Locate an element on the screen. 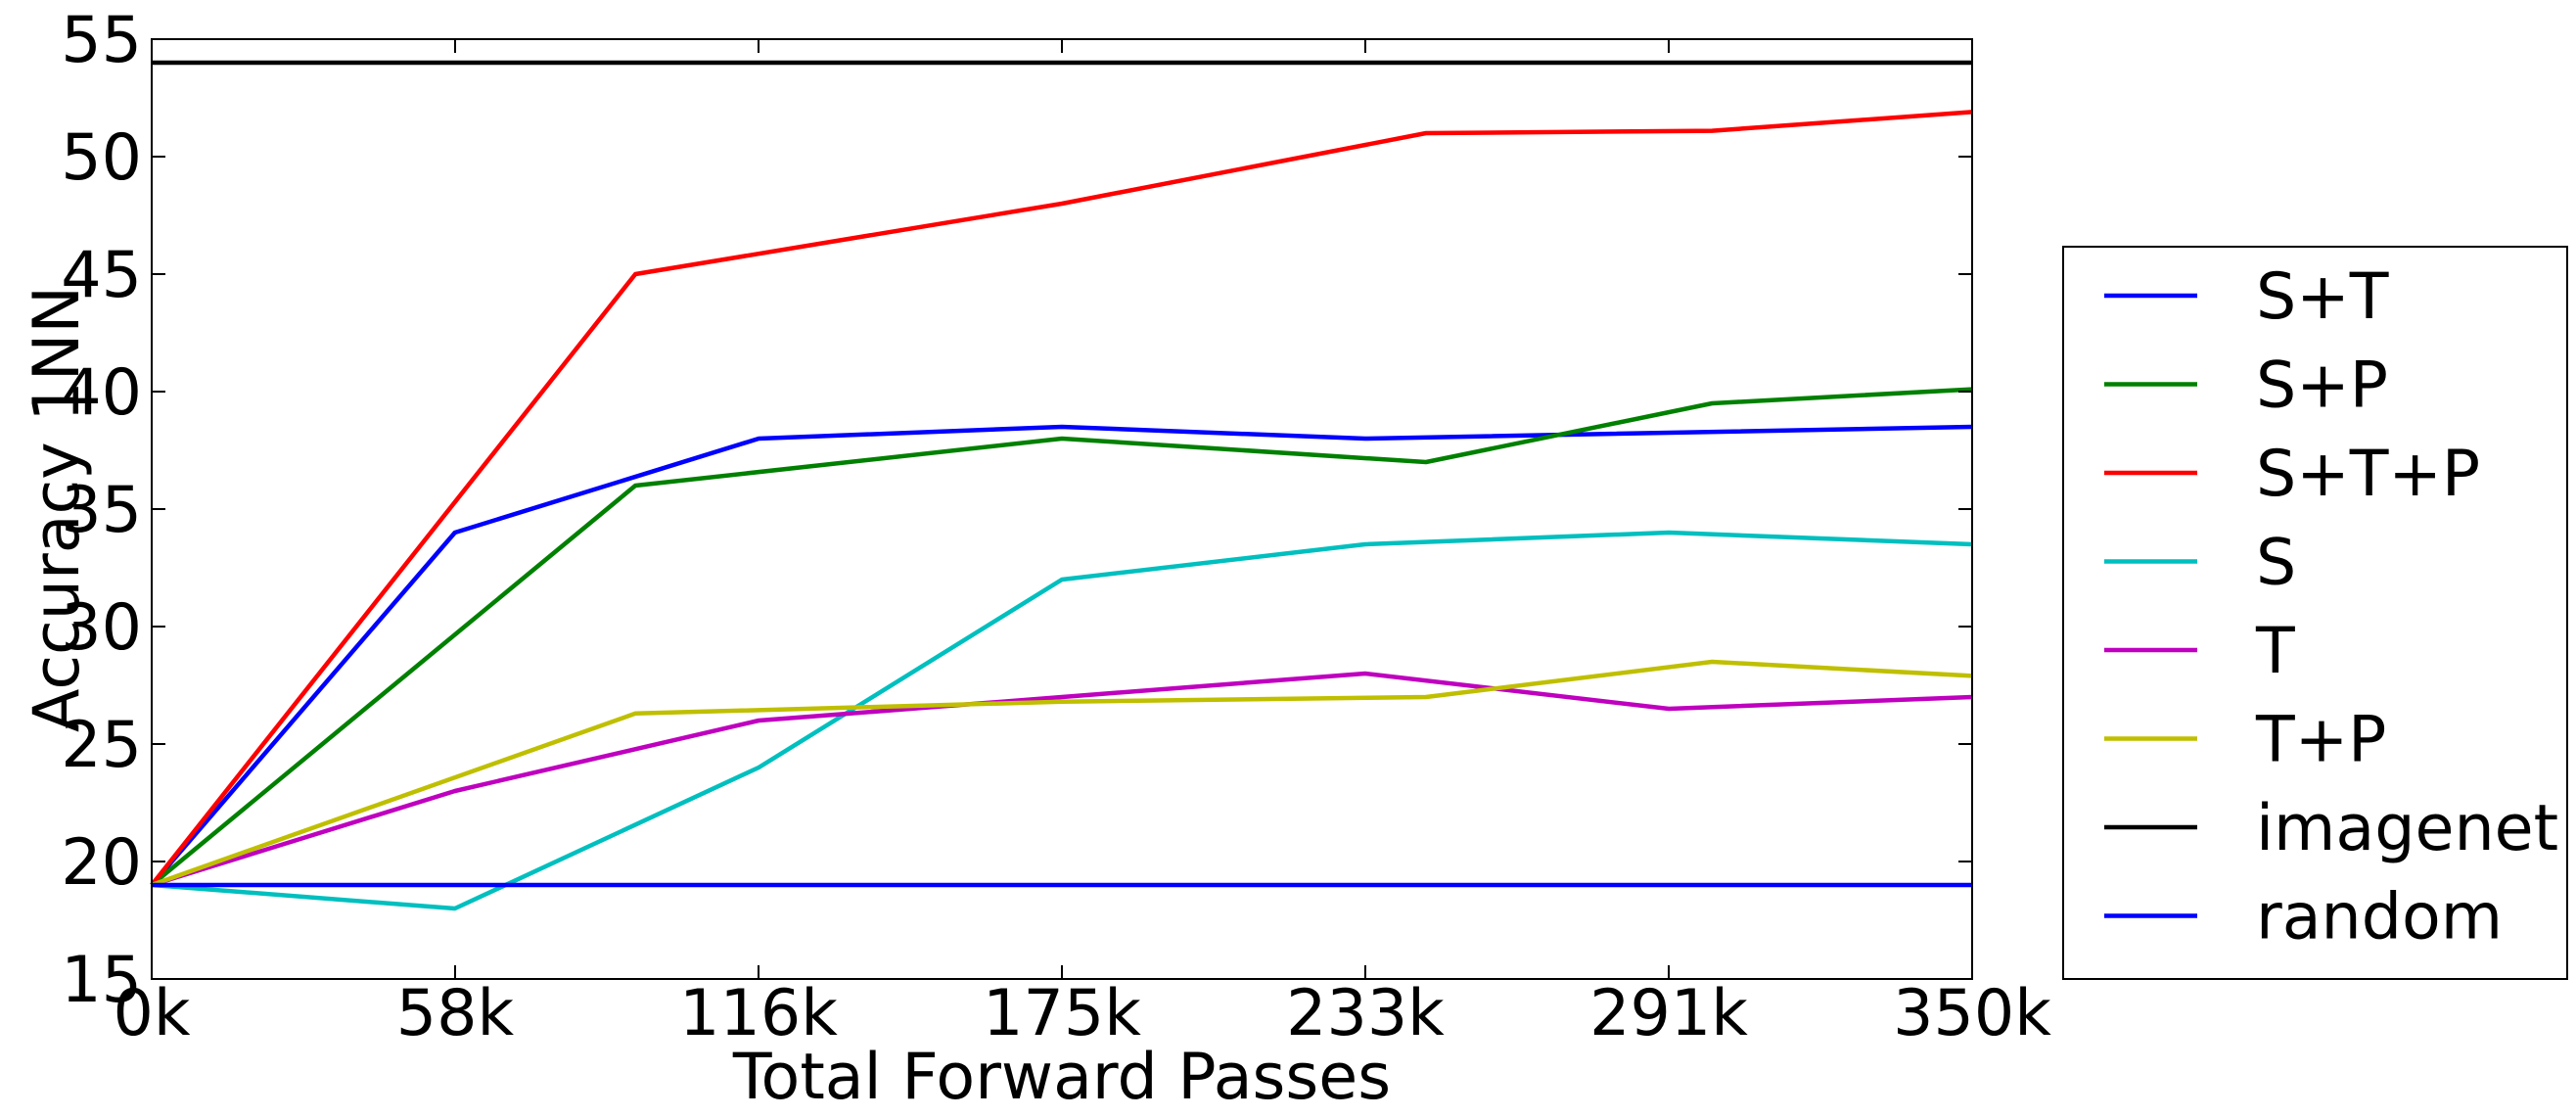 This screenshot has width=2576, height=1118. x-tick-label: 116k is located at coordinates (759, 1013).